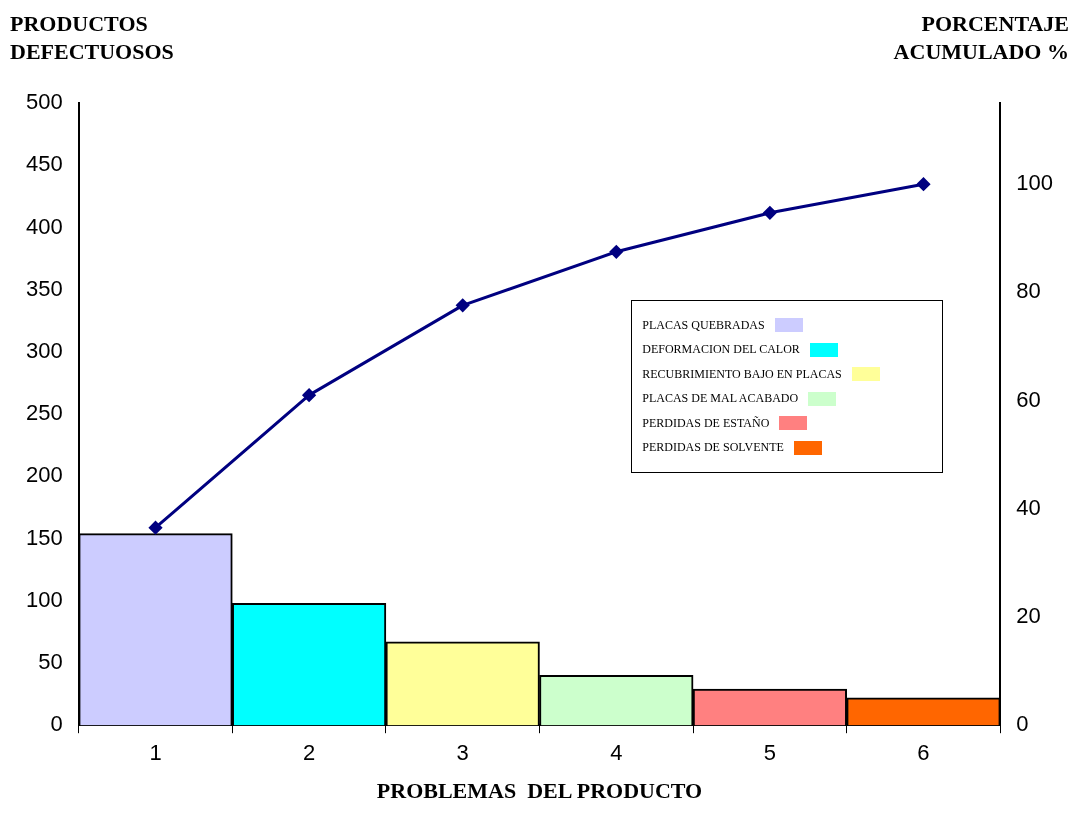  What do you see at coordinates (44, 475) in the screenshot?
I see `y-tick-label: 200` at bounding box center [44, 475].